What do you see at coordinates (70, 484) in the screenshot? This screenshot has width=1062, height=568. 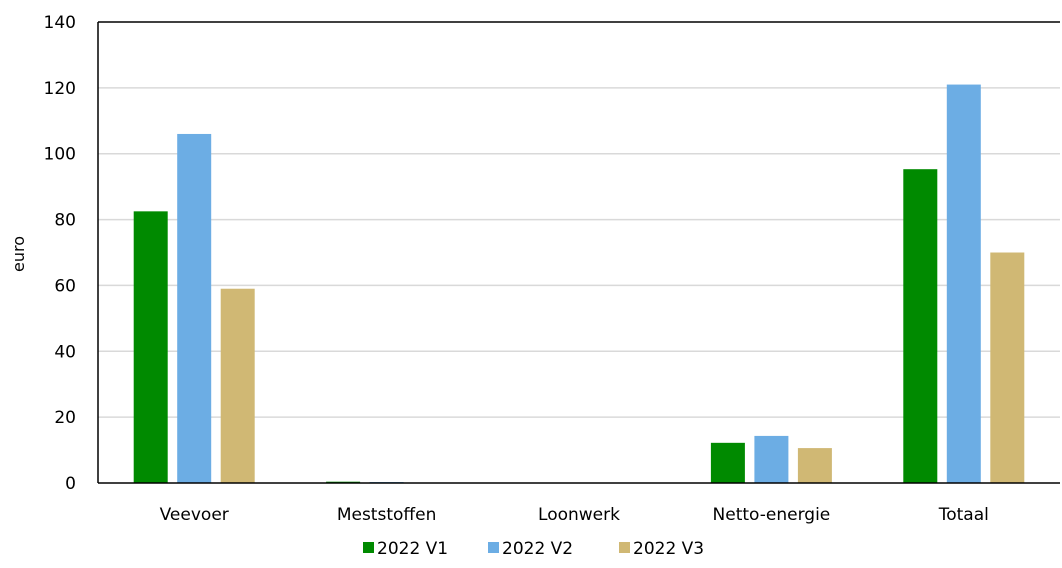 I see `y-tick-label: 0` at bounding box center [70, 484].